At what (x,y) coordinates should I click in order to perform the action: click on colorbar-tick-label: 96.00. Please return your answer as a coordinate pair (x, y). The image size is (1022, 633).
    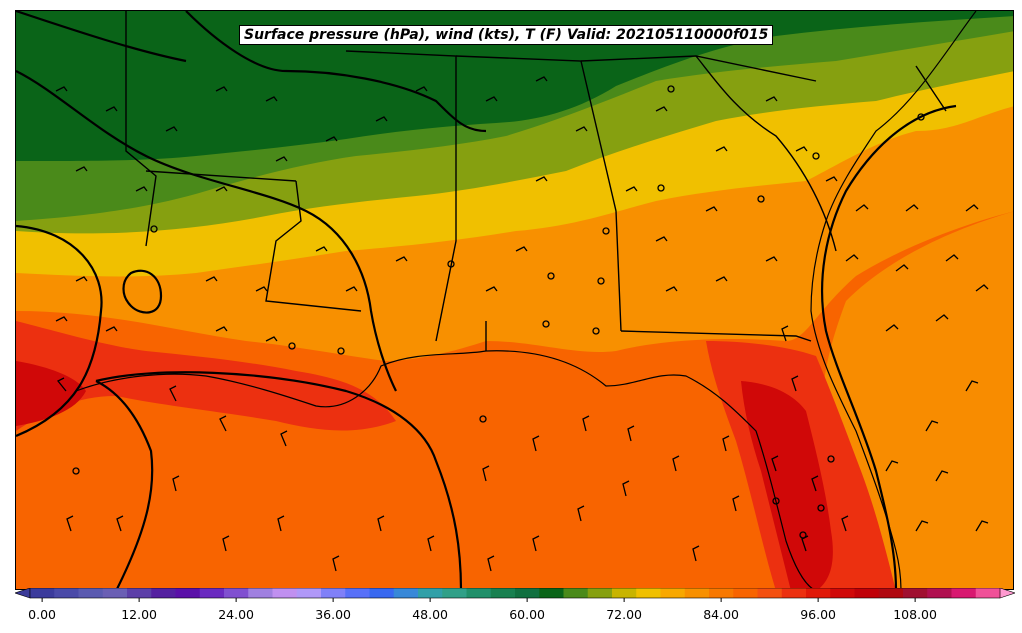
    Looking at the image, I should click on (818, 614).